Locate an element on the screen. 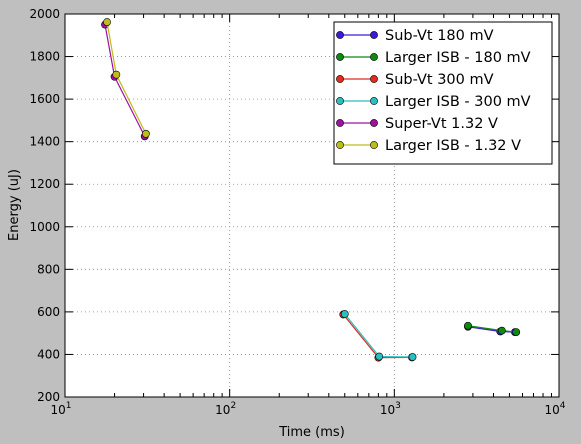  y-tick-label: 1600 is located at coordinates (44, 99).